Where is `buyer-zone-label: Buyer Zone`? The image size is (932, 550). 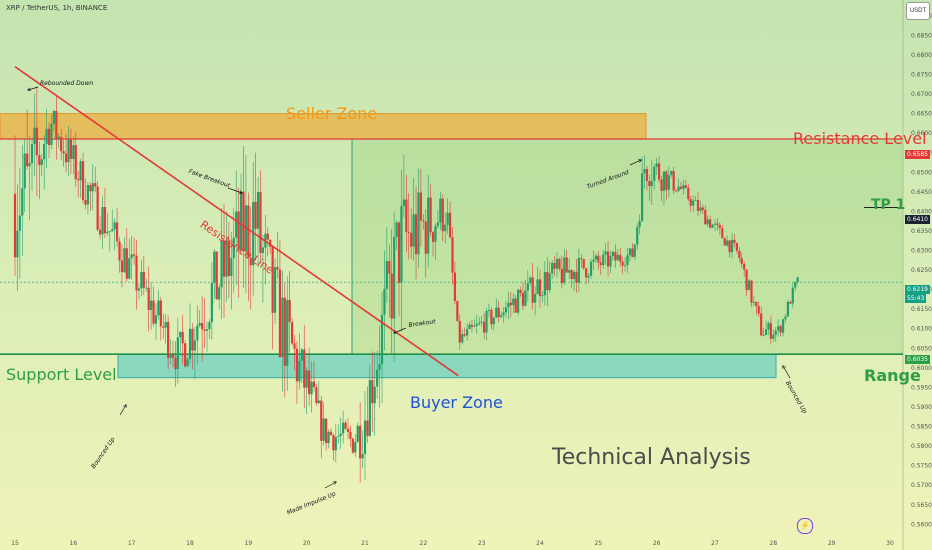 buyer-zone-label: Buyer Zone is located at coordinates (456, 402).